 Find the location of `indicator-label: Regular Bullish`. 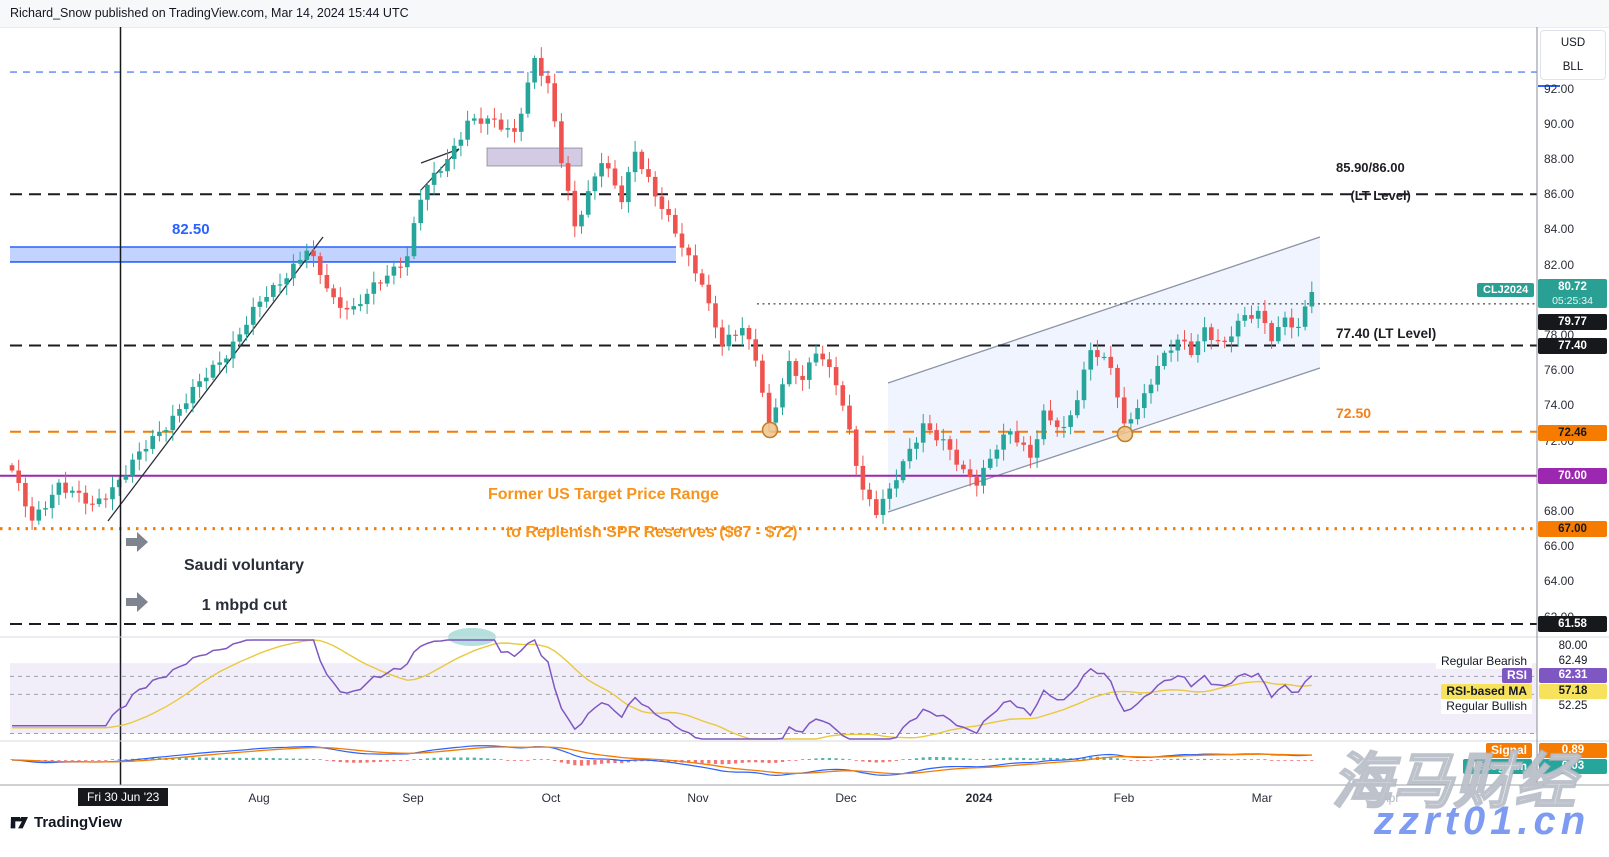

indicator-label: Regular Bullish is located at coordinates (1486, 706).